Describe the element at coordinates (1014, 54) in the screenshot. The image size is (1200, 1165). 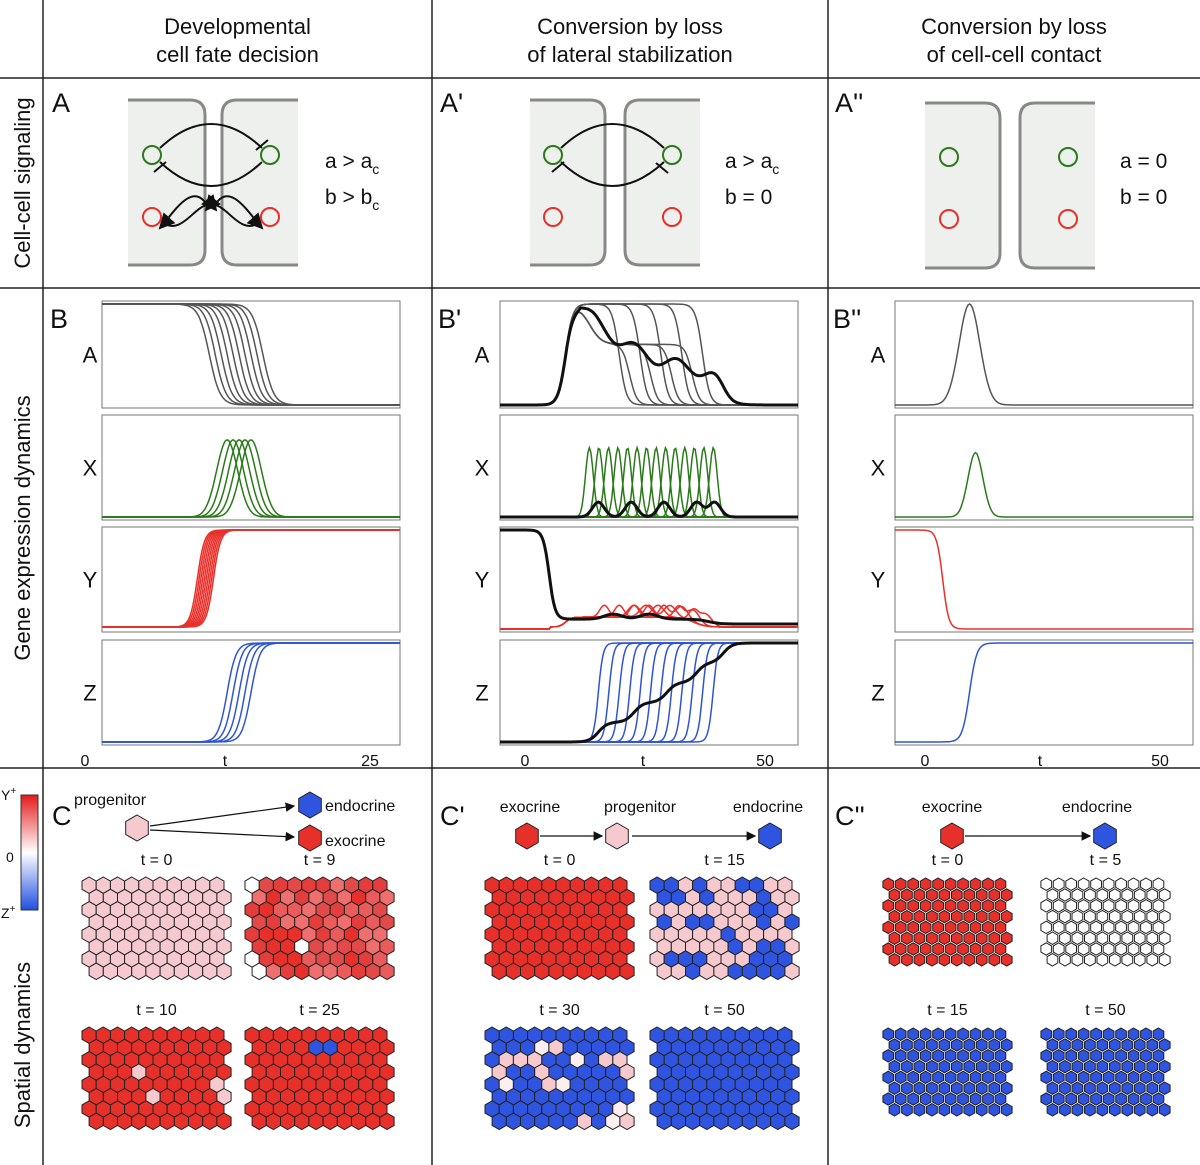
I see `column-title: of cell-cell contact` at that location.